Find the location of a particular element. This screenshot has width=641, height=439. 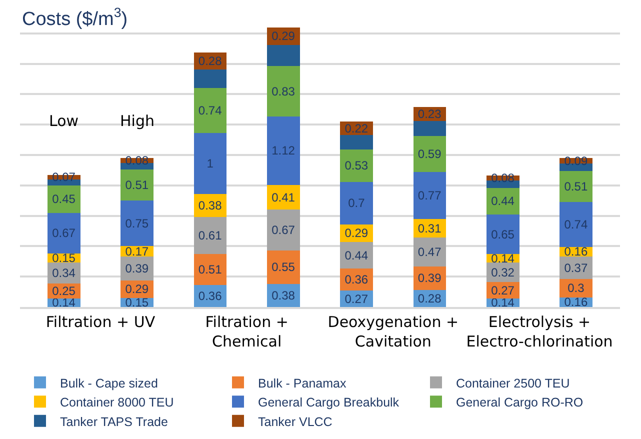

data-label: 0.77 is located at coordinates (430, 195).